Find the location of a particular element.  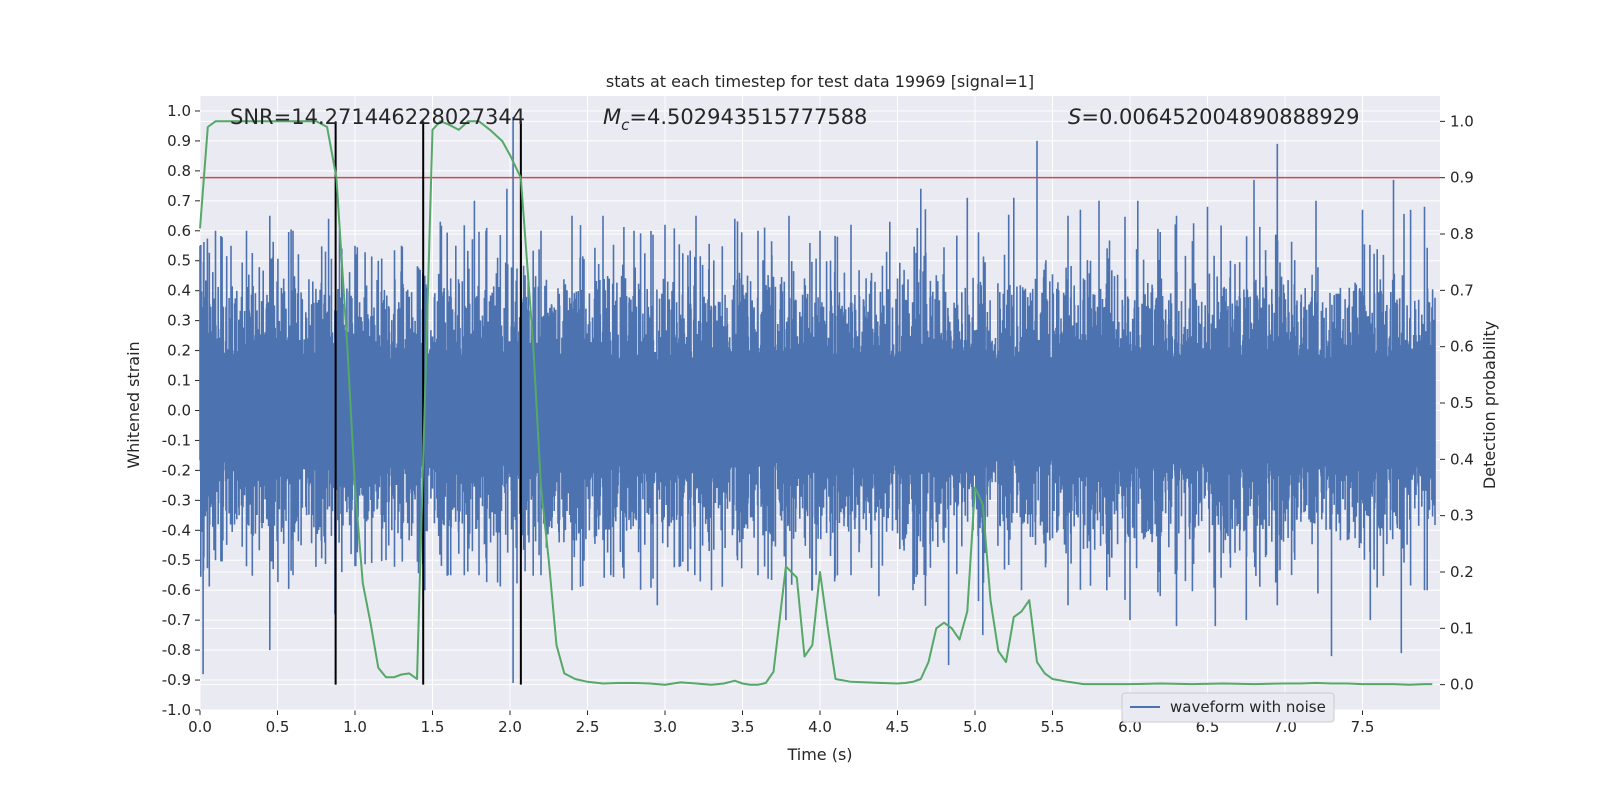

y-tick-label: -0.7 is located at coordinates (176, 620).